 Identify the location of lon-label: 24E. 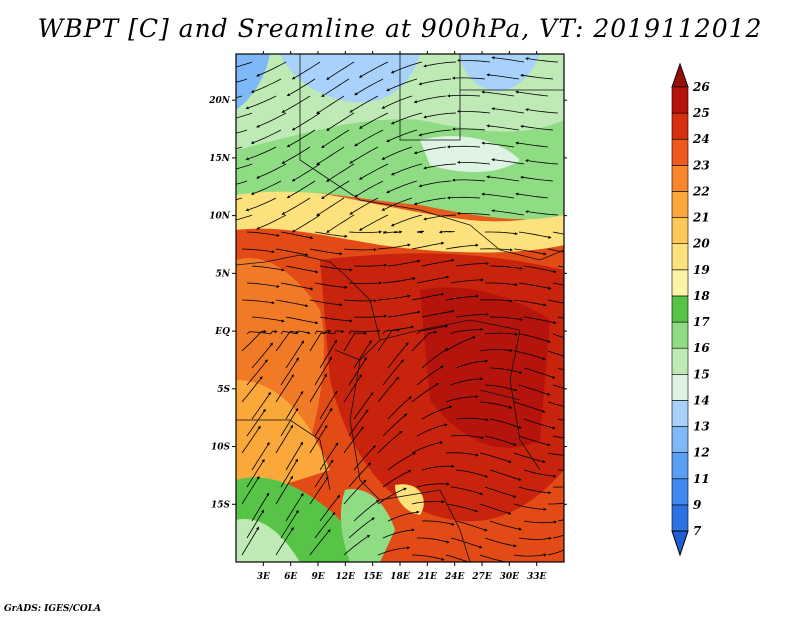
(454, 577).